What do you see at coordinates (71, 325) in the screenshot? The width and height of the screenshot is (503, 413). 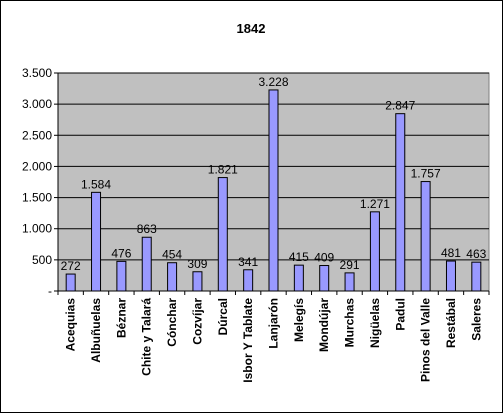 I see `x-tick-label: Acequias` at bounding box center [71, 325].